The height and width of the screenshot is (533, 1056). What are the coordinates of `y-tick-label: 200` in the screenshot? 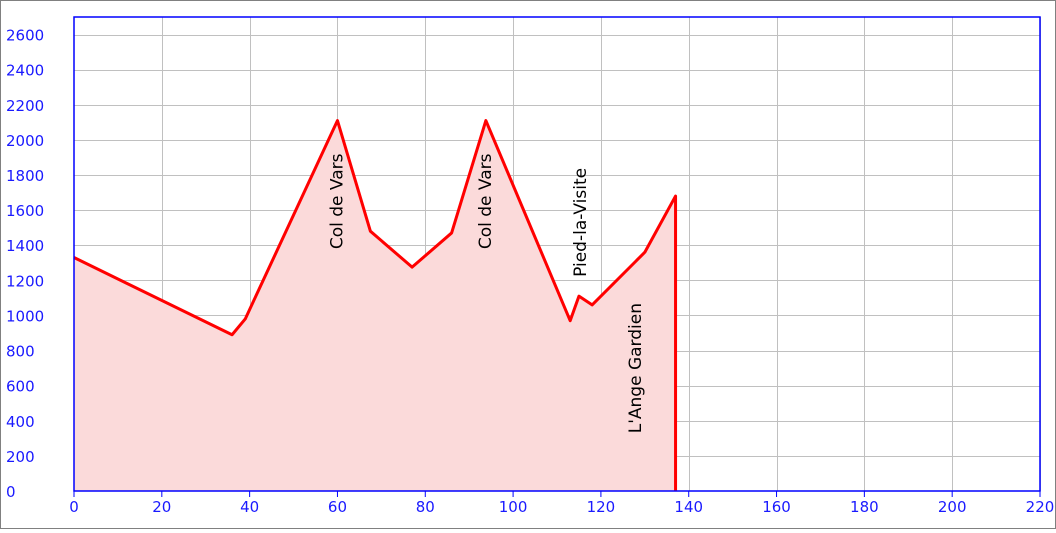 It's located at (20, 457).